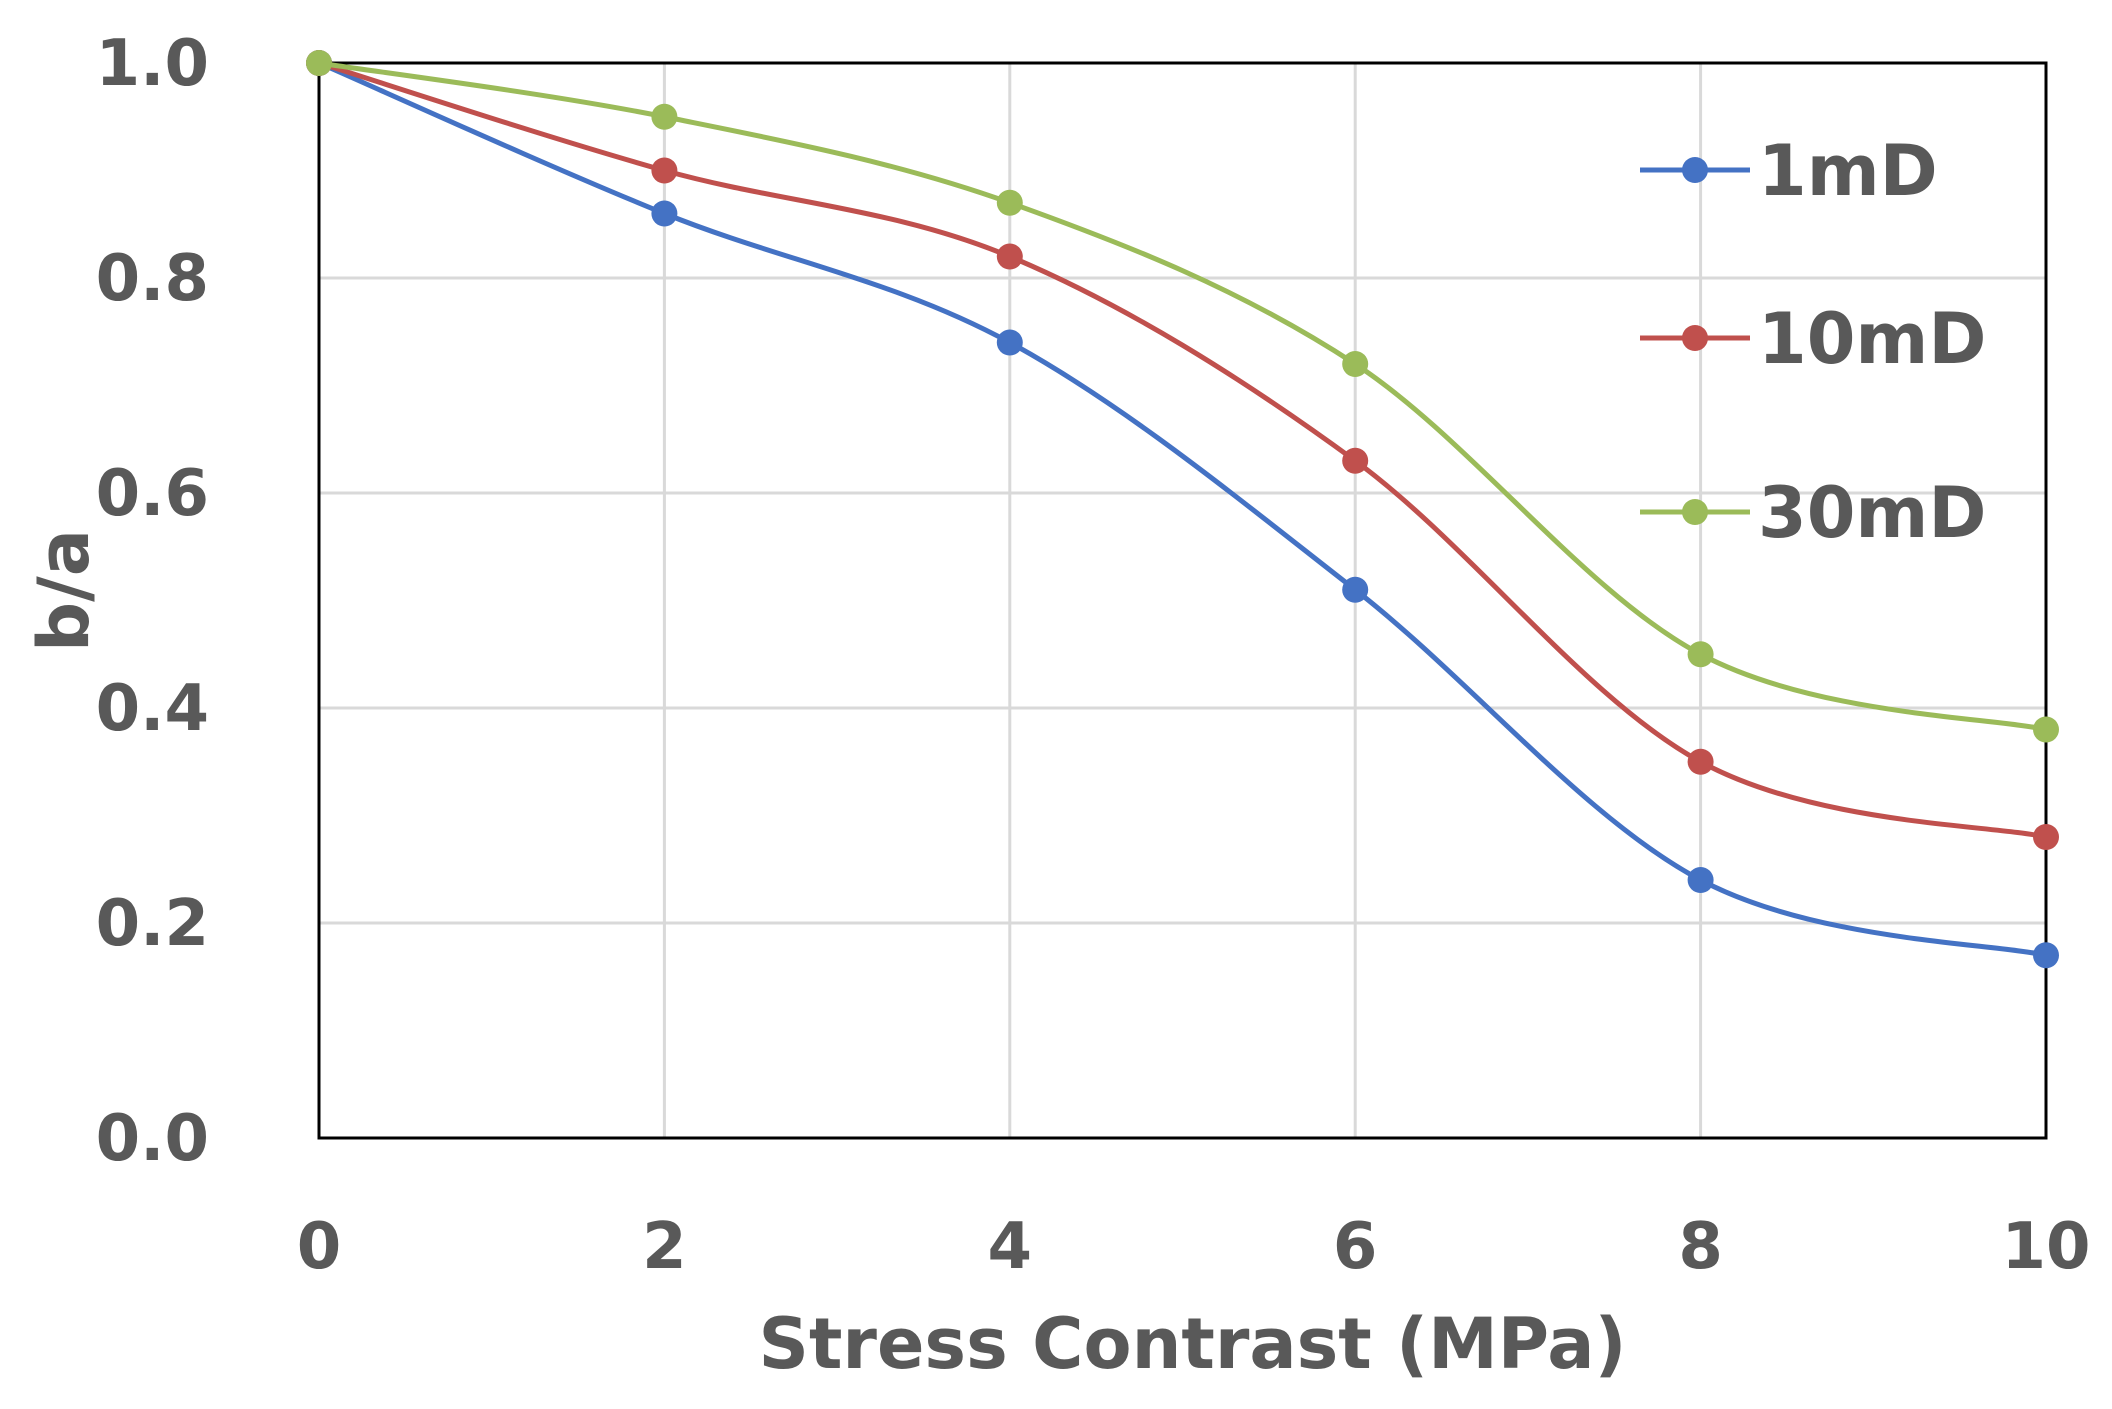  What do you see at coordinates (664, 1247) in the screenshot?
I see `x-tick-label: 2` at bounding box center [664, 1247].